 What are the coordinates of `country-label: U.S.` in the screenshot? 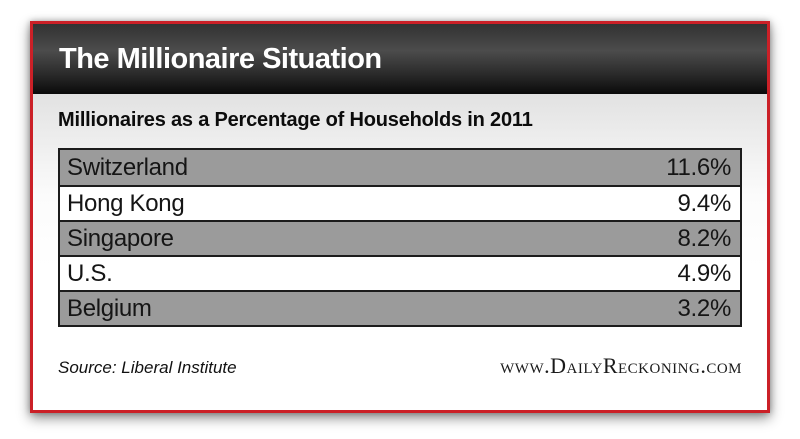 It's located at (90, 273).